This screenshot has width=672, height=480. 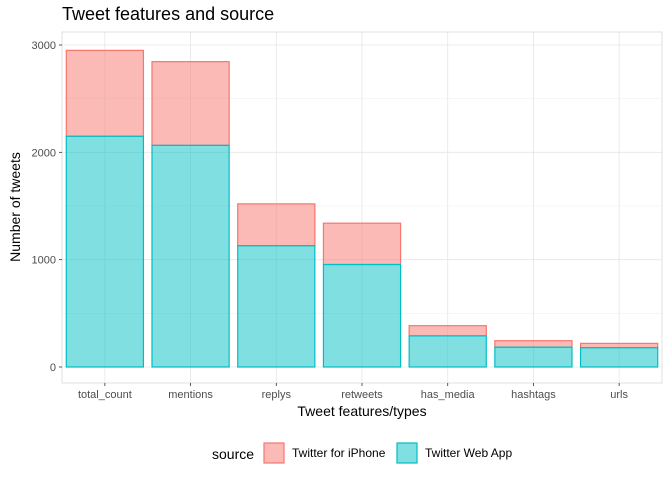 What do you see at coordinates (44, 261) in the screenshot?
I see `y-tick-label: 1000` at bounding box center [44, 261].